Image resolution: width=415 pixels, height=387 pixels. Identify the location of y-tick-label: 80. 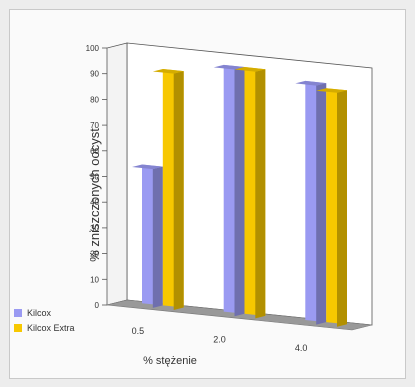
(94, 99).